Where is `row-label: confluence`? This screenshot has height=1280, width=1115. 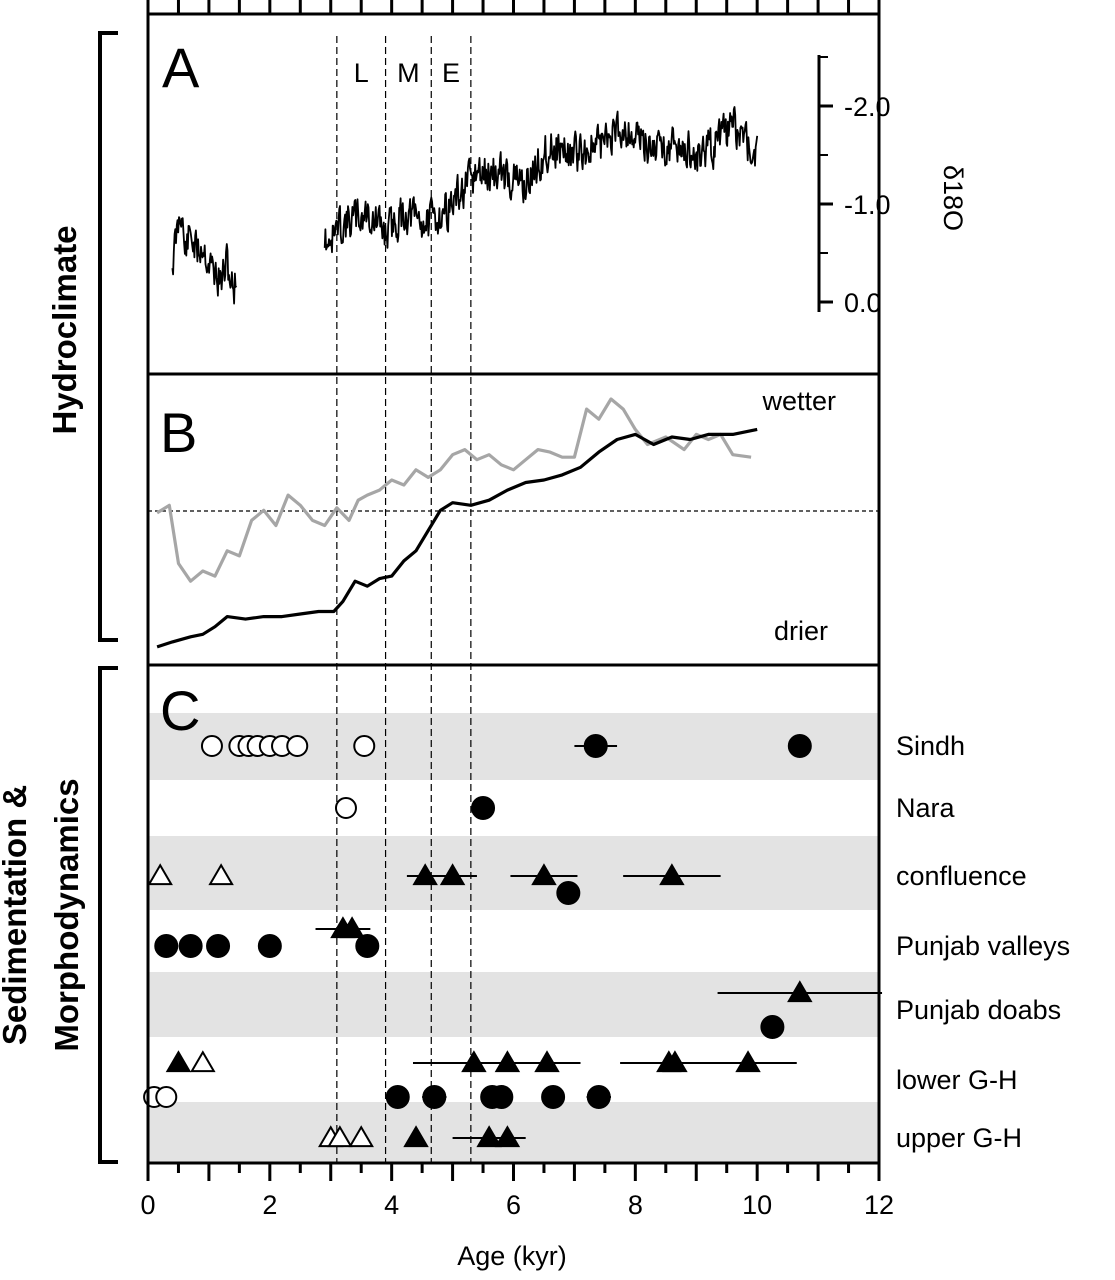
row-label: confluence is located at coordinates (961, 876).